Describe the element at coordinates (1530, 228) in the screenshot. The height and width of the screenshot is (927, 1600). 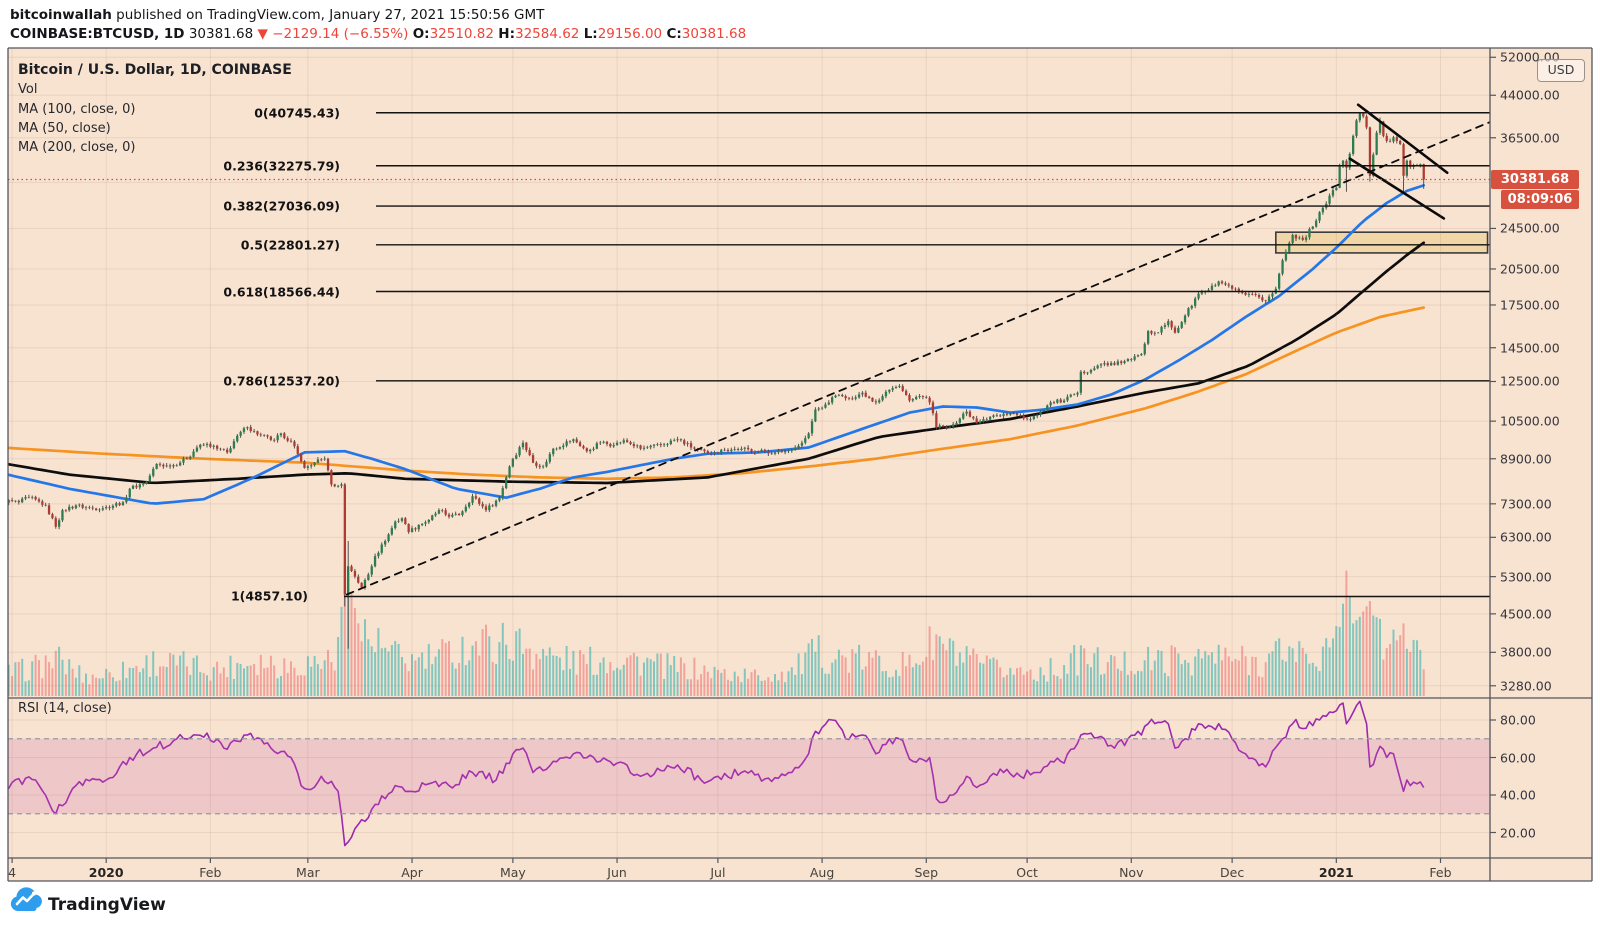
I see `price-tick-label: 24500.00` at that location.